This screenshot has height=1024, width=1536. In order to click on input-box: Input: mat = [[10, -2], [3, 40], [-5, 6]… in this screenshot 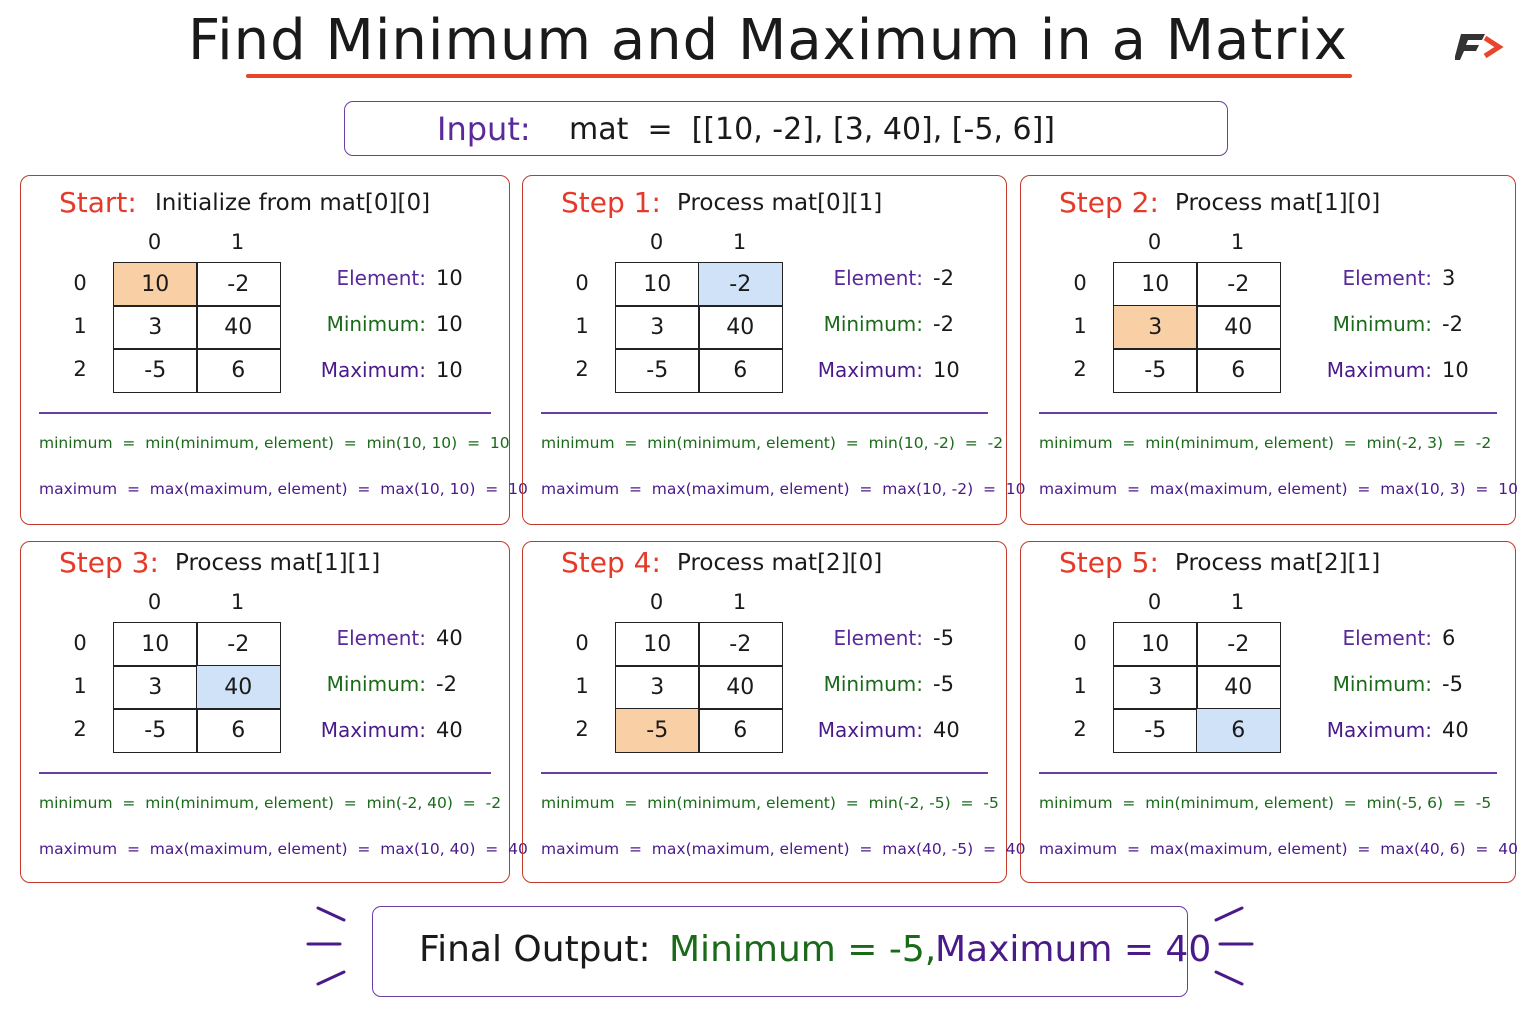, I will do `click(786, 128)`.